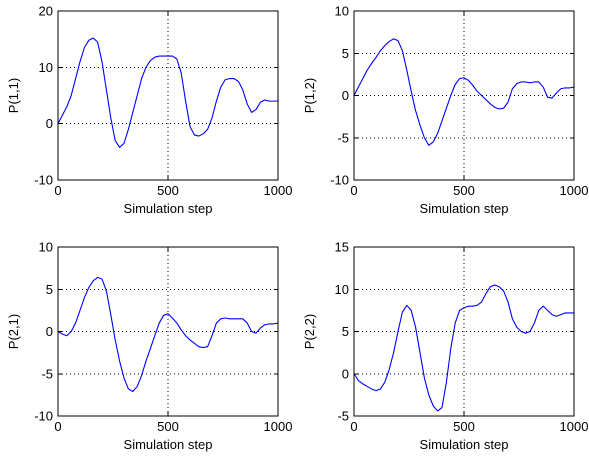 This screenshot has height=463, width=589. Describe the element at coordinates (46, 11) in the screenshot. I see `y-tick-label: 20` at that location.